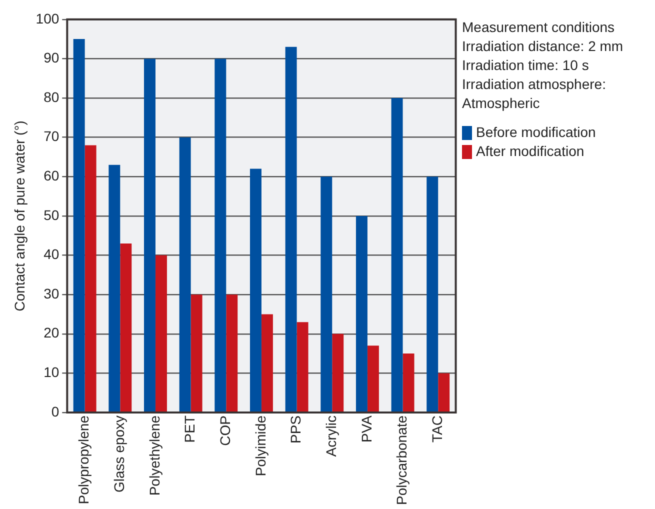  What do you see at coordinates (52, 176) in the screenshot?
I see `y-tick-label: 60` at bounding box center [52, 176].